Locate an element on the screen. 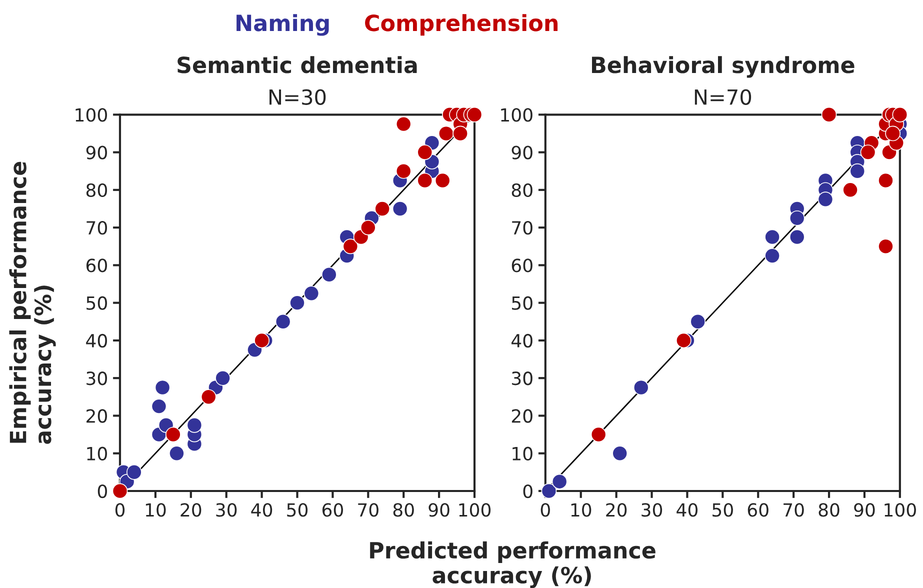 This screenshot has height=588, width=923. text: Comprehension is located at coordinates (461, 25).